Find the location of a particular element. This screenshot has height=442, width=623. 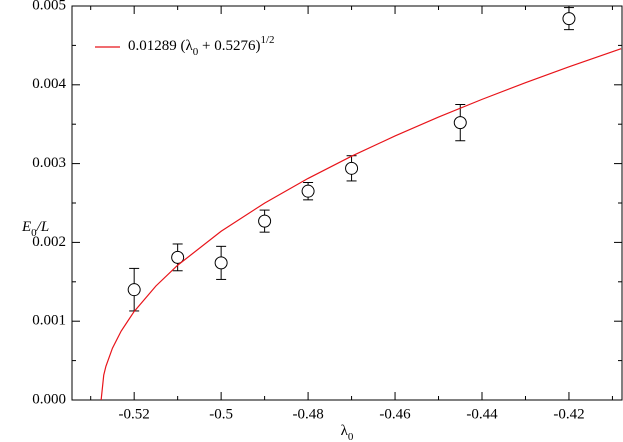

x-label-main: λ is located at coordinates (345, 431).